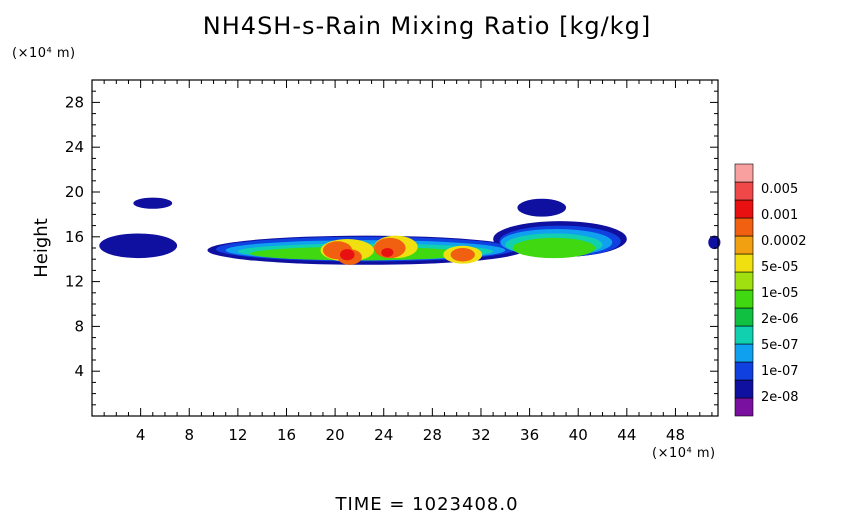 This screenshot has height=519, width=854. Describe the element at coordinates (684, 453) in the screenshot. I see `x-axis-unit: (×10⁴ m)` at that location.